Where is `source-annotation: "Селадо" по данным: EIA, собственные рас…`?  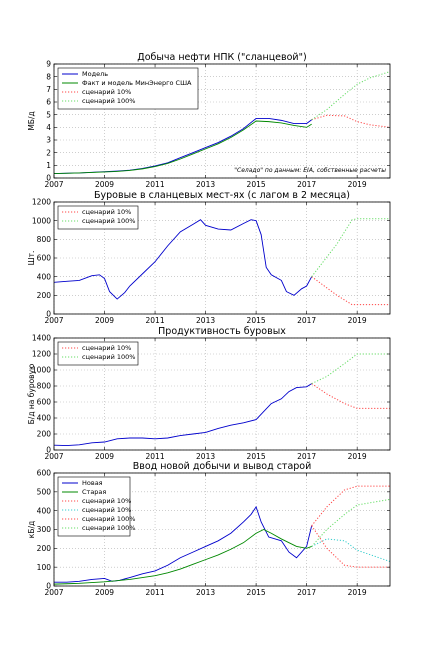 source-annotation: "Селадо" по данным: EIA, собственные рас… is located at coordinates (310, 170).